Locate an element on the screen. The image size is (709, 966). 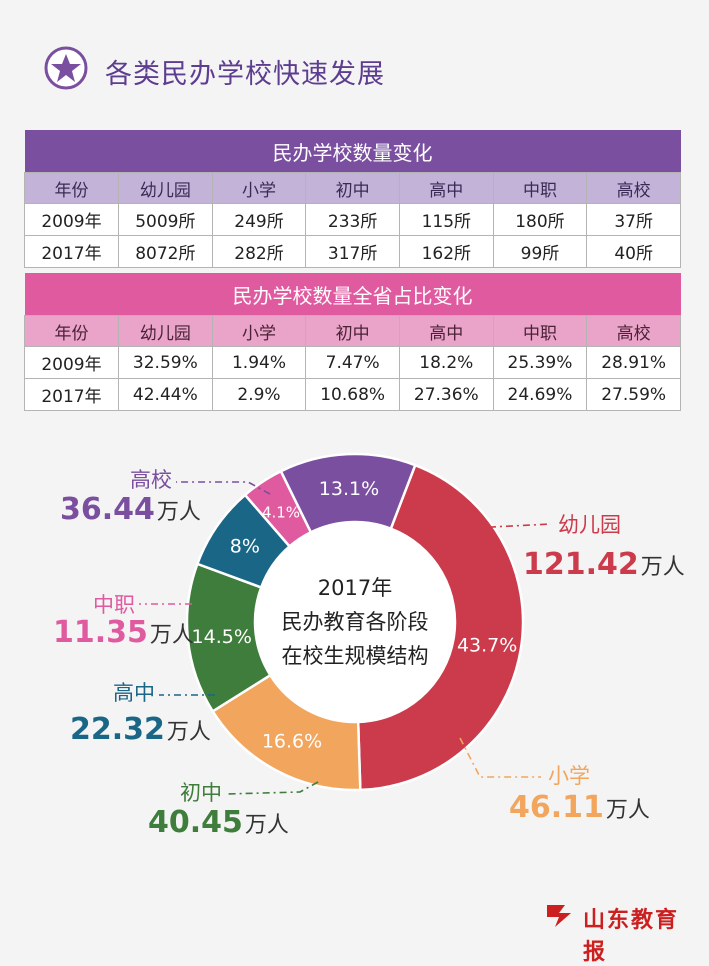
table-cell: 40所 is located at coordinates (633, 251).